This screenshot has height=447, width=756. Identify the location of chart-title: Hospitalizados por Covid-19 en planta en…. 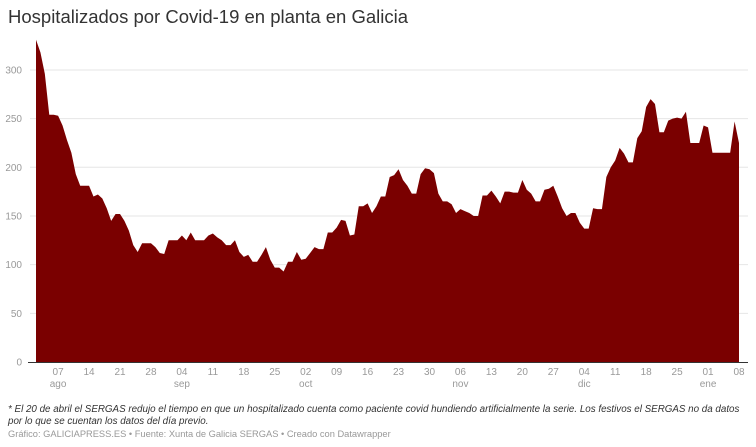
(208, 16).